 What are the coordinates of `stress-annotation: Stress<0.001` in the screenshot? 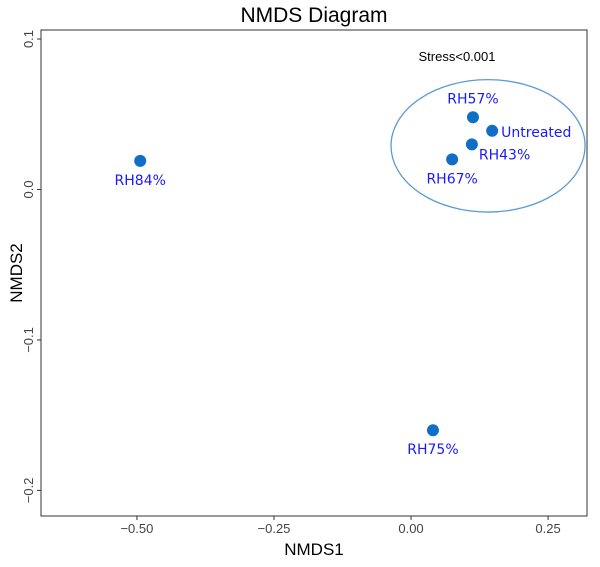 It's located at (457, 56).